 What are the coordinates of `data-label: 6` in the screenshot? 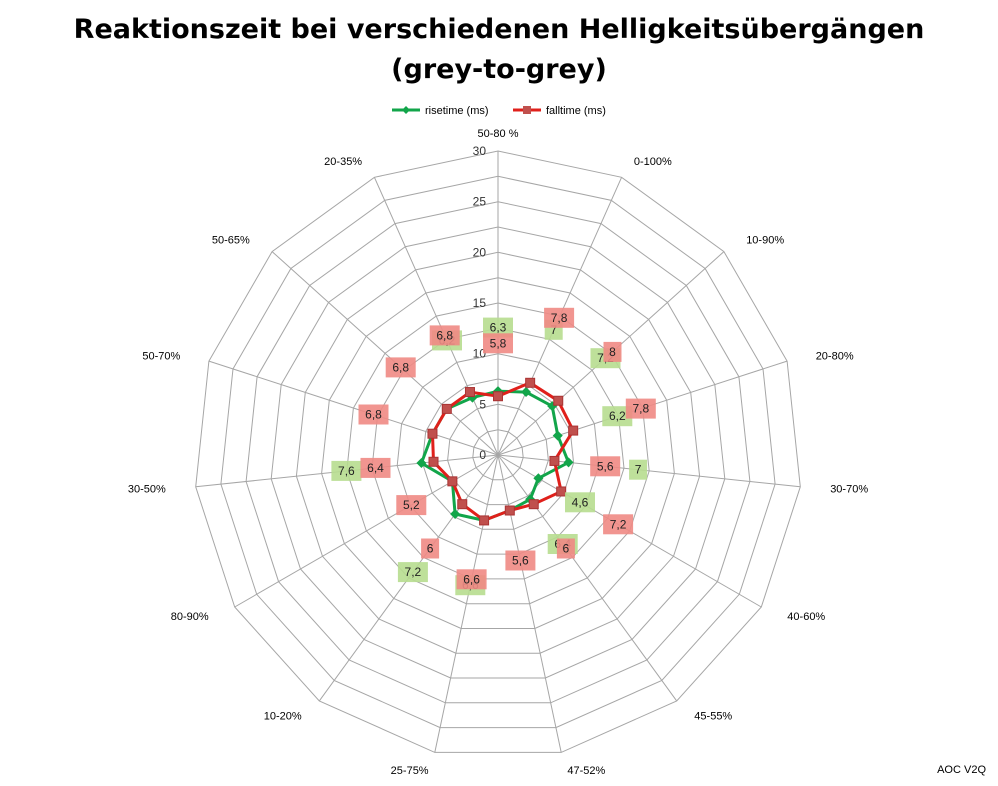 It's located at (566, 549).